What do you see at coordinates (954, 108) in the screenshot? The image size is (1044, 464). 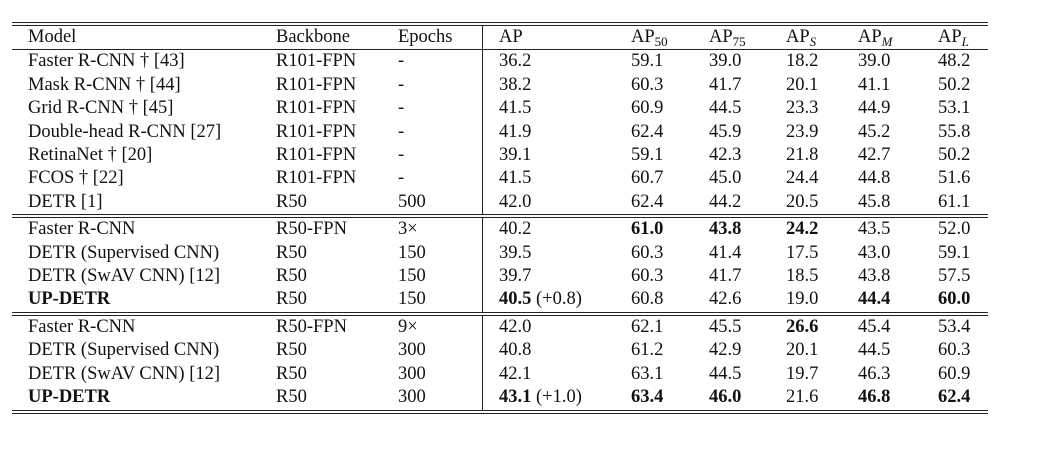 I see `cell-apl-value: 53.1` at bounding box center [954, 108].